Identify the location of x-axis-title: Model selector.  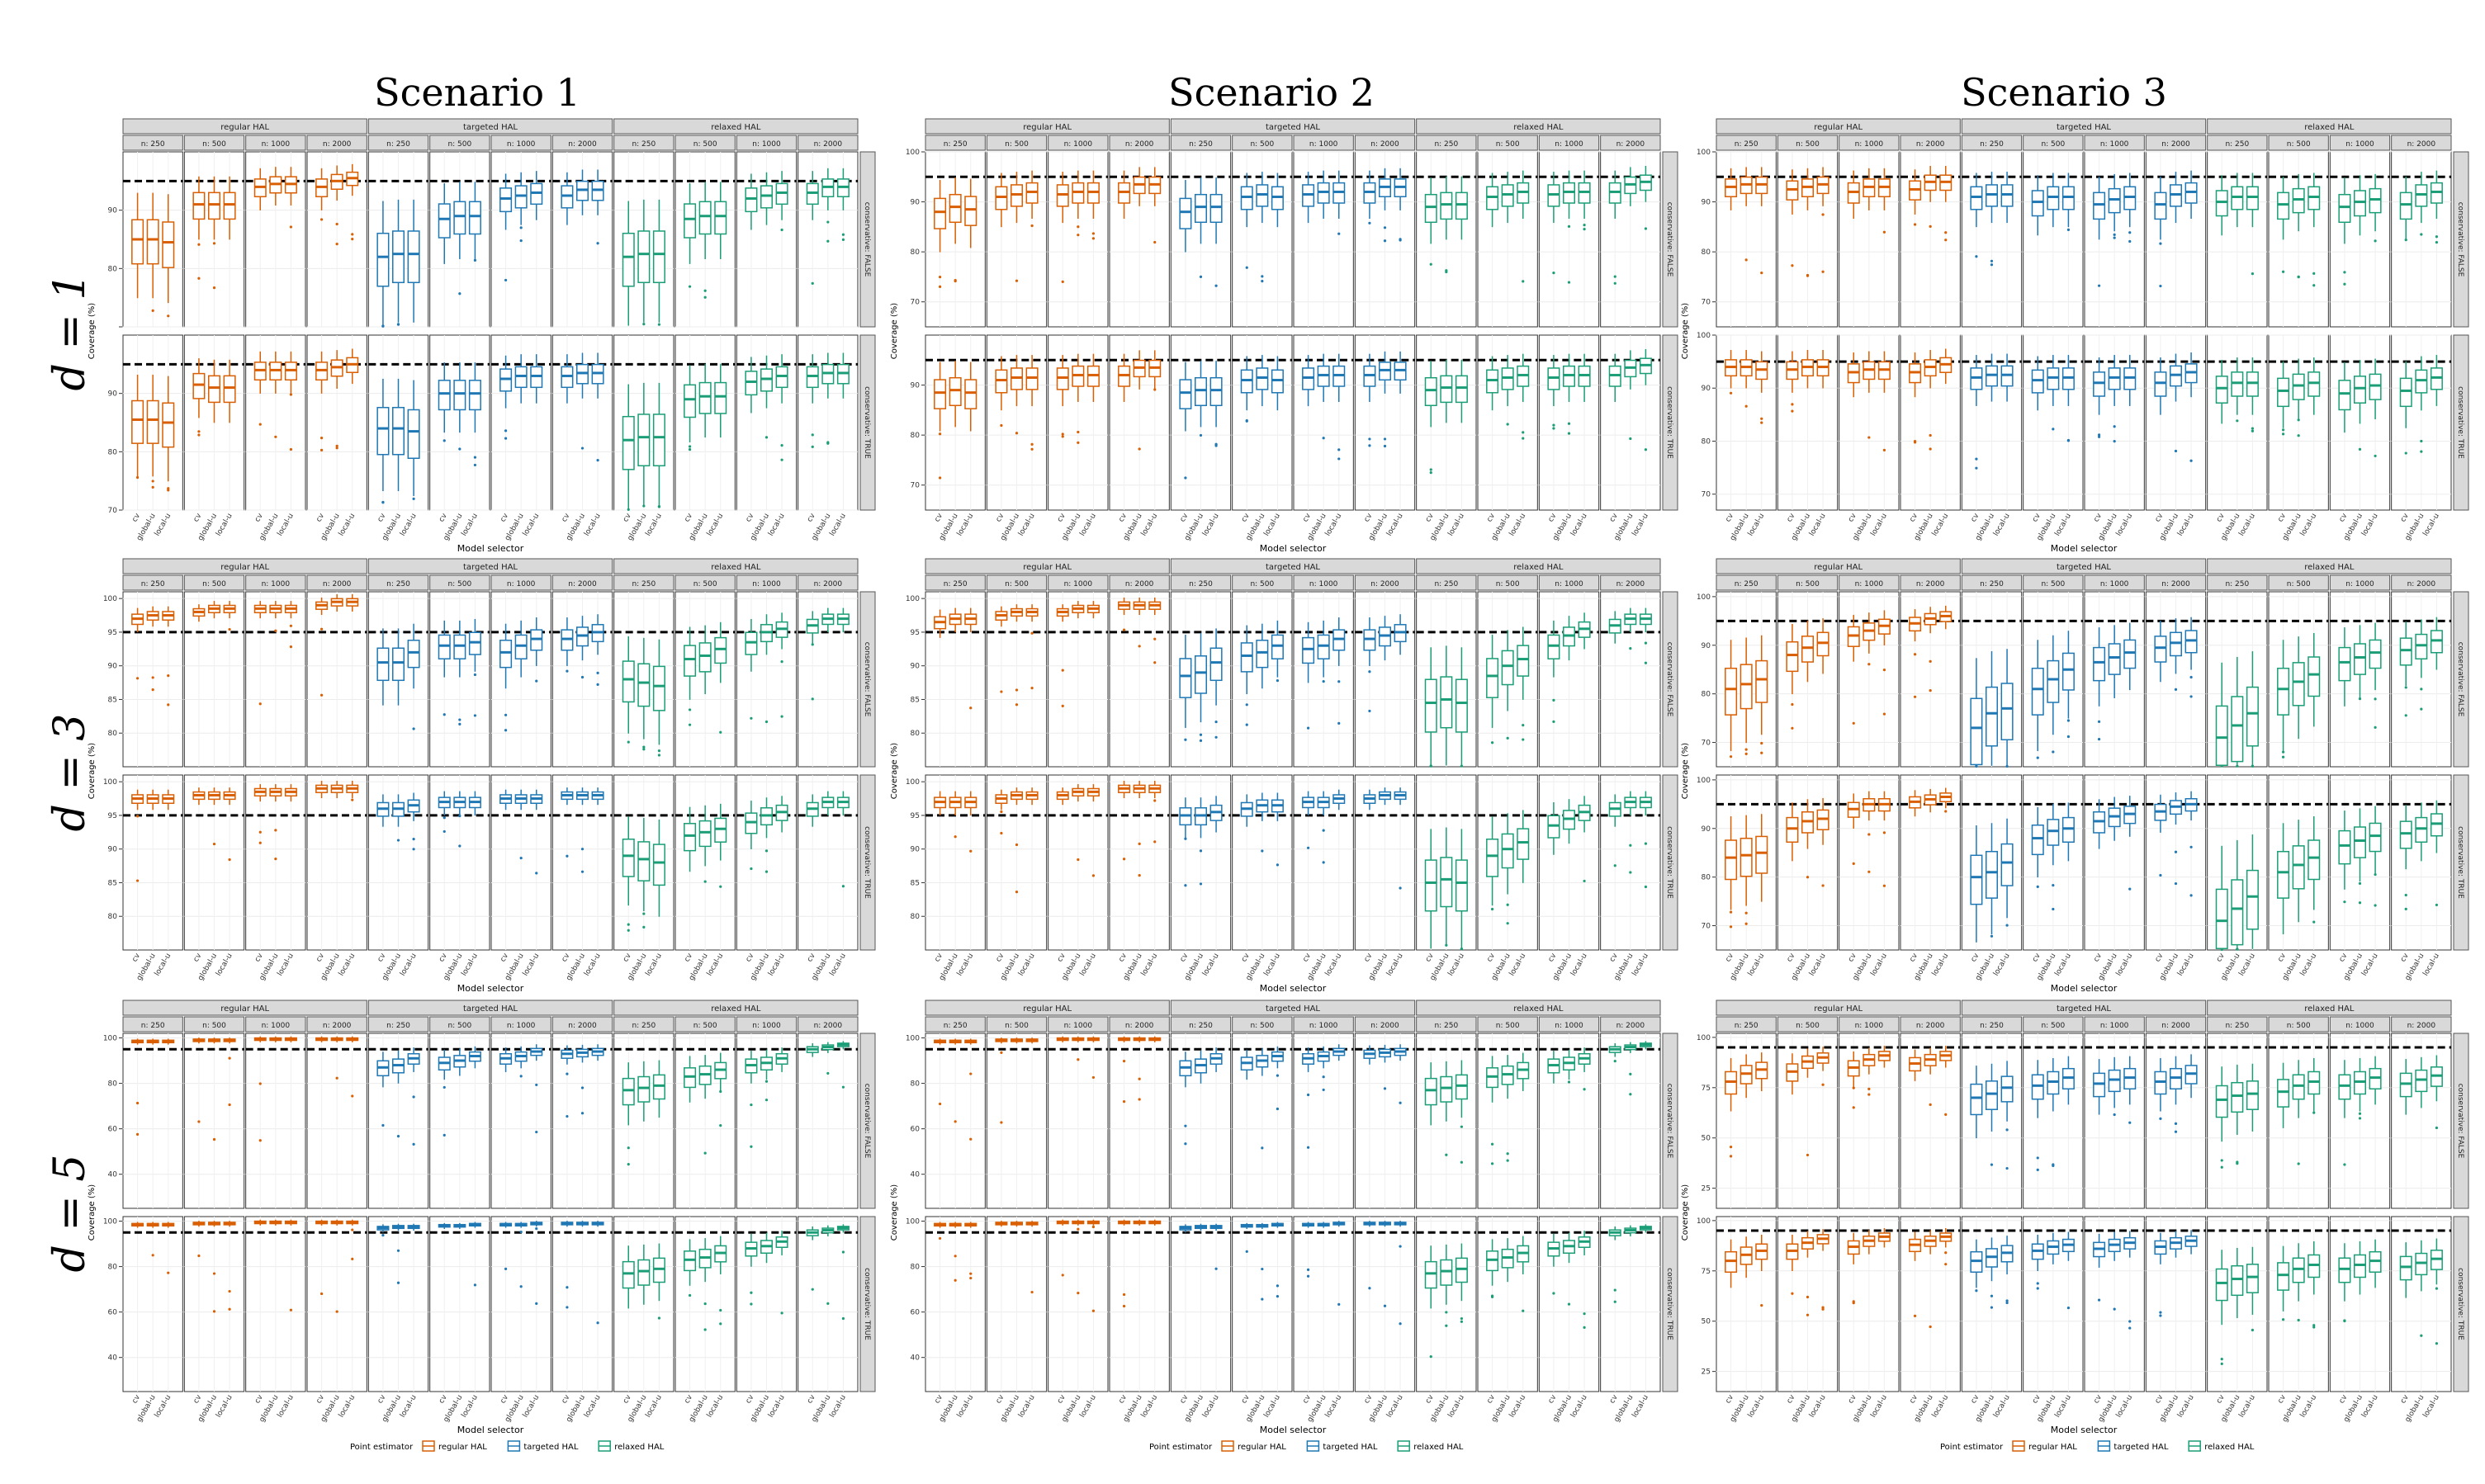
(2084, 548).